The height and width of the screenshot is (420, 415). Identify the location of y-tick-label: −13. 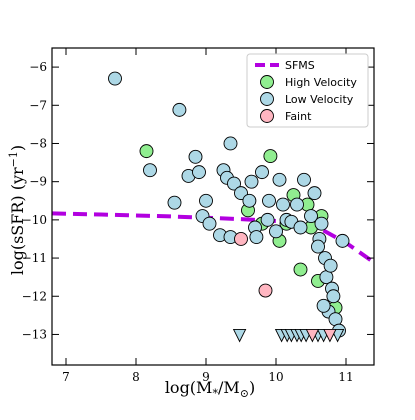
(34, 334).